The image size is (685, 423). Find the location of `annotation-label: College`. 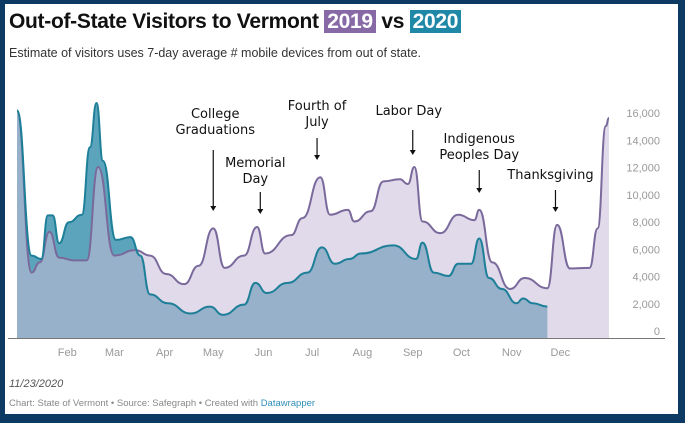

annotation-label: College is located at coordinates (215, 114).